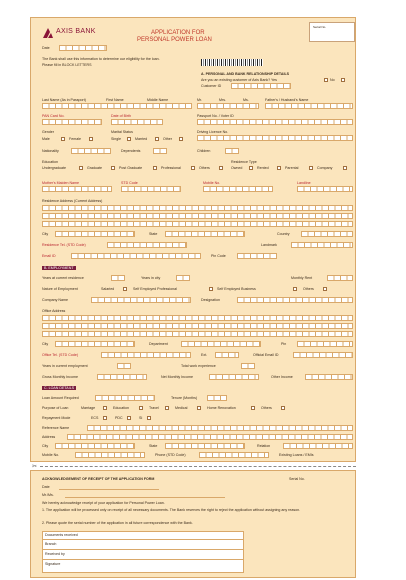 Image resolution: width=406 pixels, height=580 pixels. I want to click on education-postgraduate-checkbox, so click(155, 168).